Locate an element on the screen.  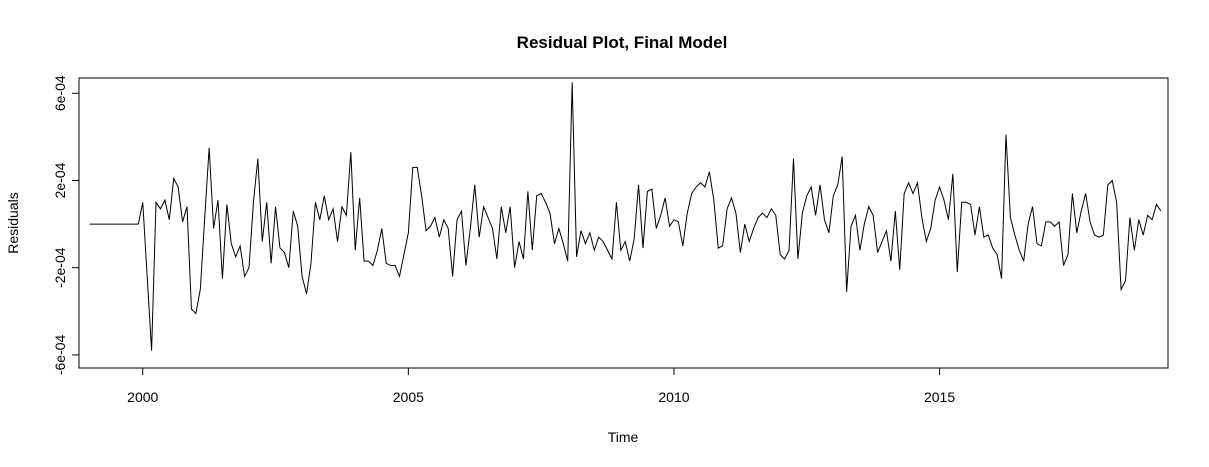
x-axis: 2000 2005 2010 2015 is located at coordinates (541, 386).